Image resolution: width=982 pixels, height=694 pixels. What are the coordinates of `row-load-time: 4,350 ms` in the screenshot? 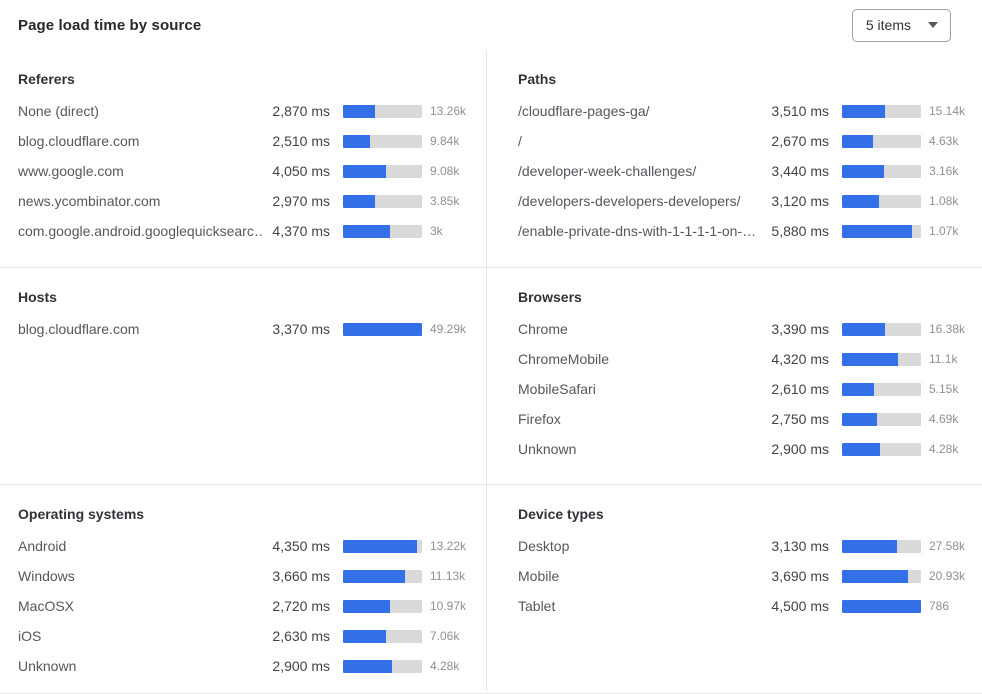 It's located at (301, 546).